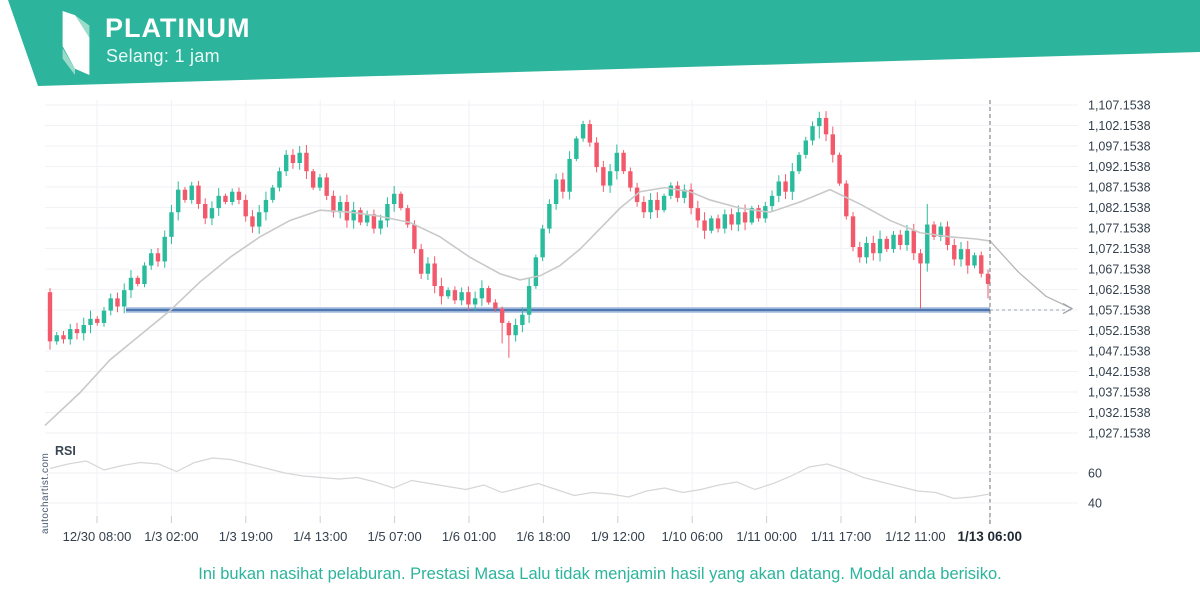  I want to click on x-axis-label: 1/11 17:00, so click(841, 536).